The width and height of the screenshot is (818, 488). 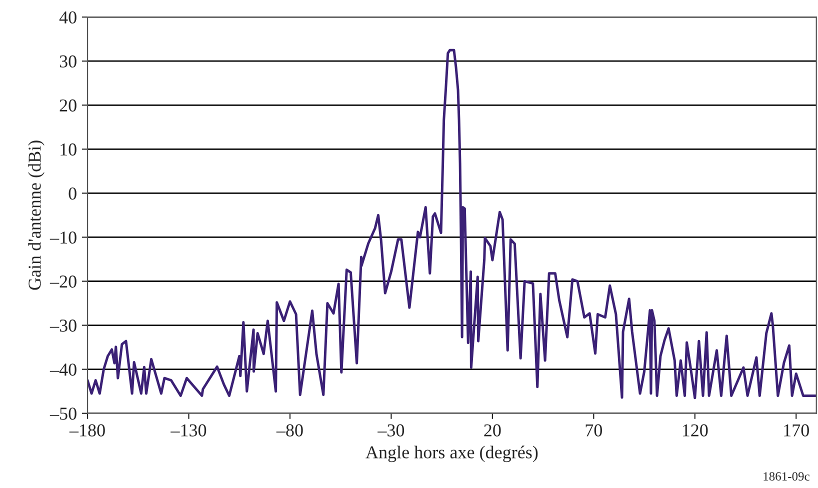 What do you see at coordinates (63, 326) in the screenshot?
I see `y-tick-label: –30` at bounding box center [63, 326].